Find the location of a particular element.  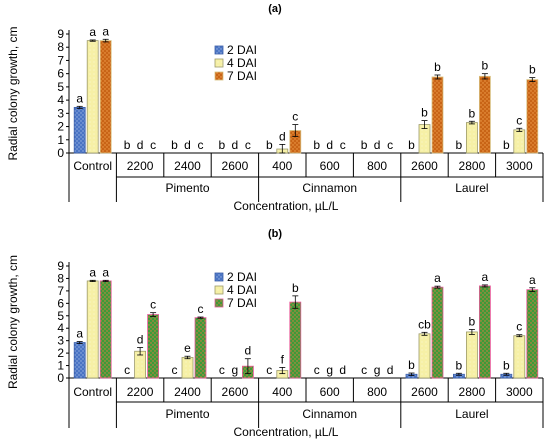

y-tick-label: 3 is located at coordinates (60, 113).